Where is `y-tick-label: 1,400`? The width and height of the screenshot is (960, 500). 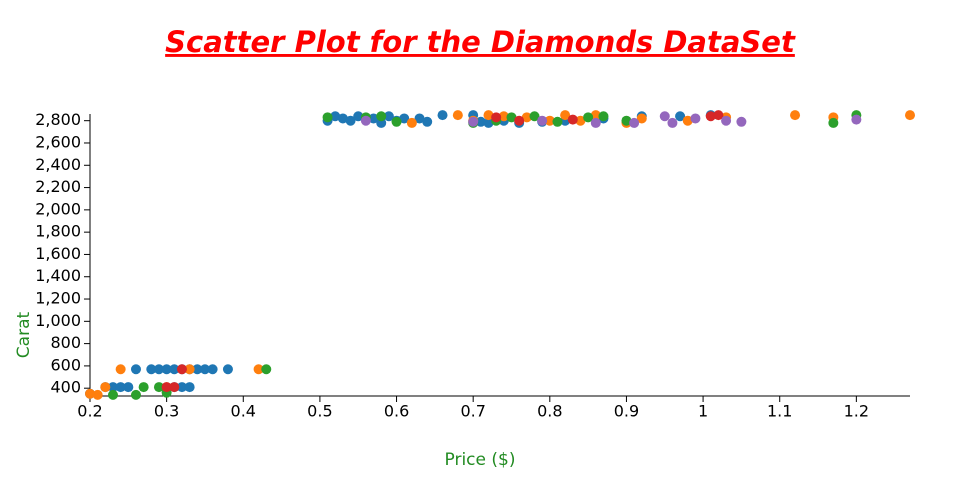
y-tick-label: 1,400 is located at coordinates (58, 275).